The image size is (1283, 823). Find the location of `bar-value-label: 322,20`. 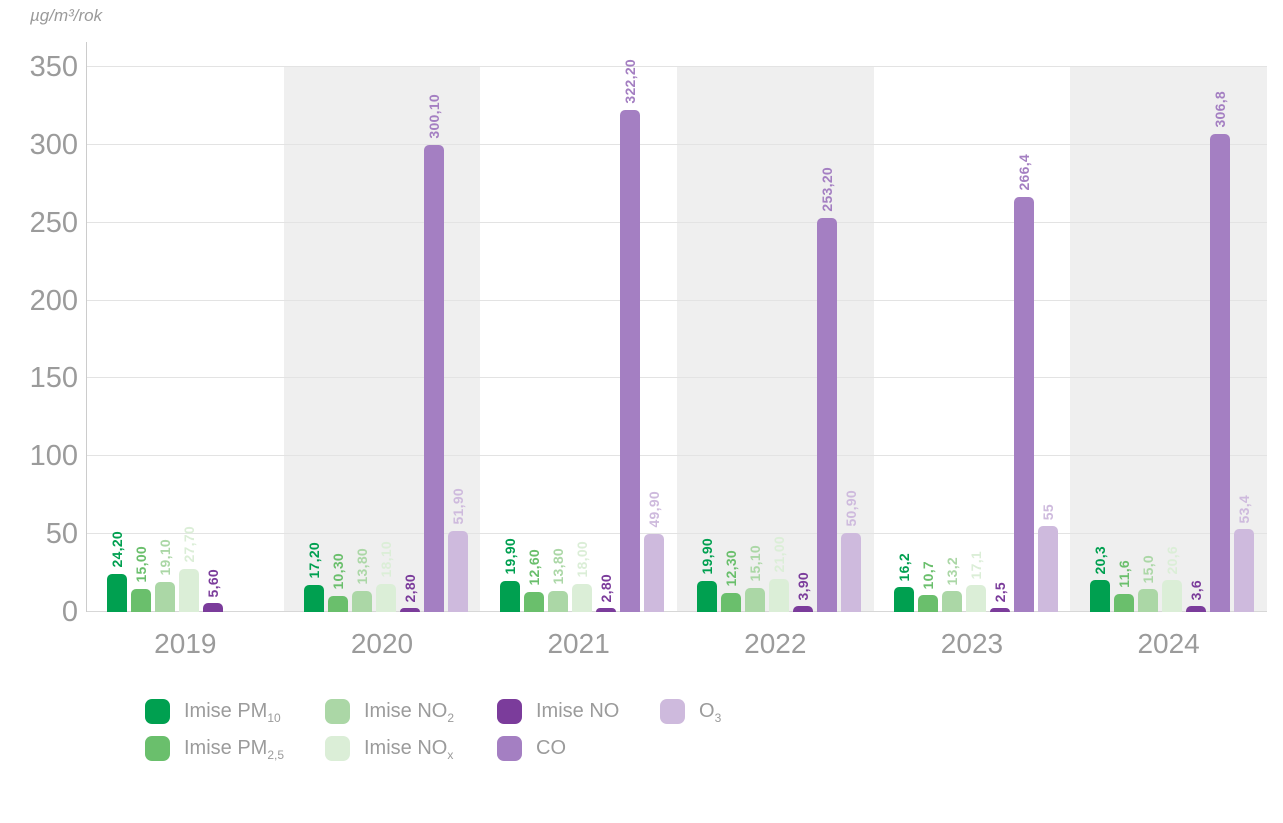

bar-value-label: 322,20 is located at coordinates (630, 81).